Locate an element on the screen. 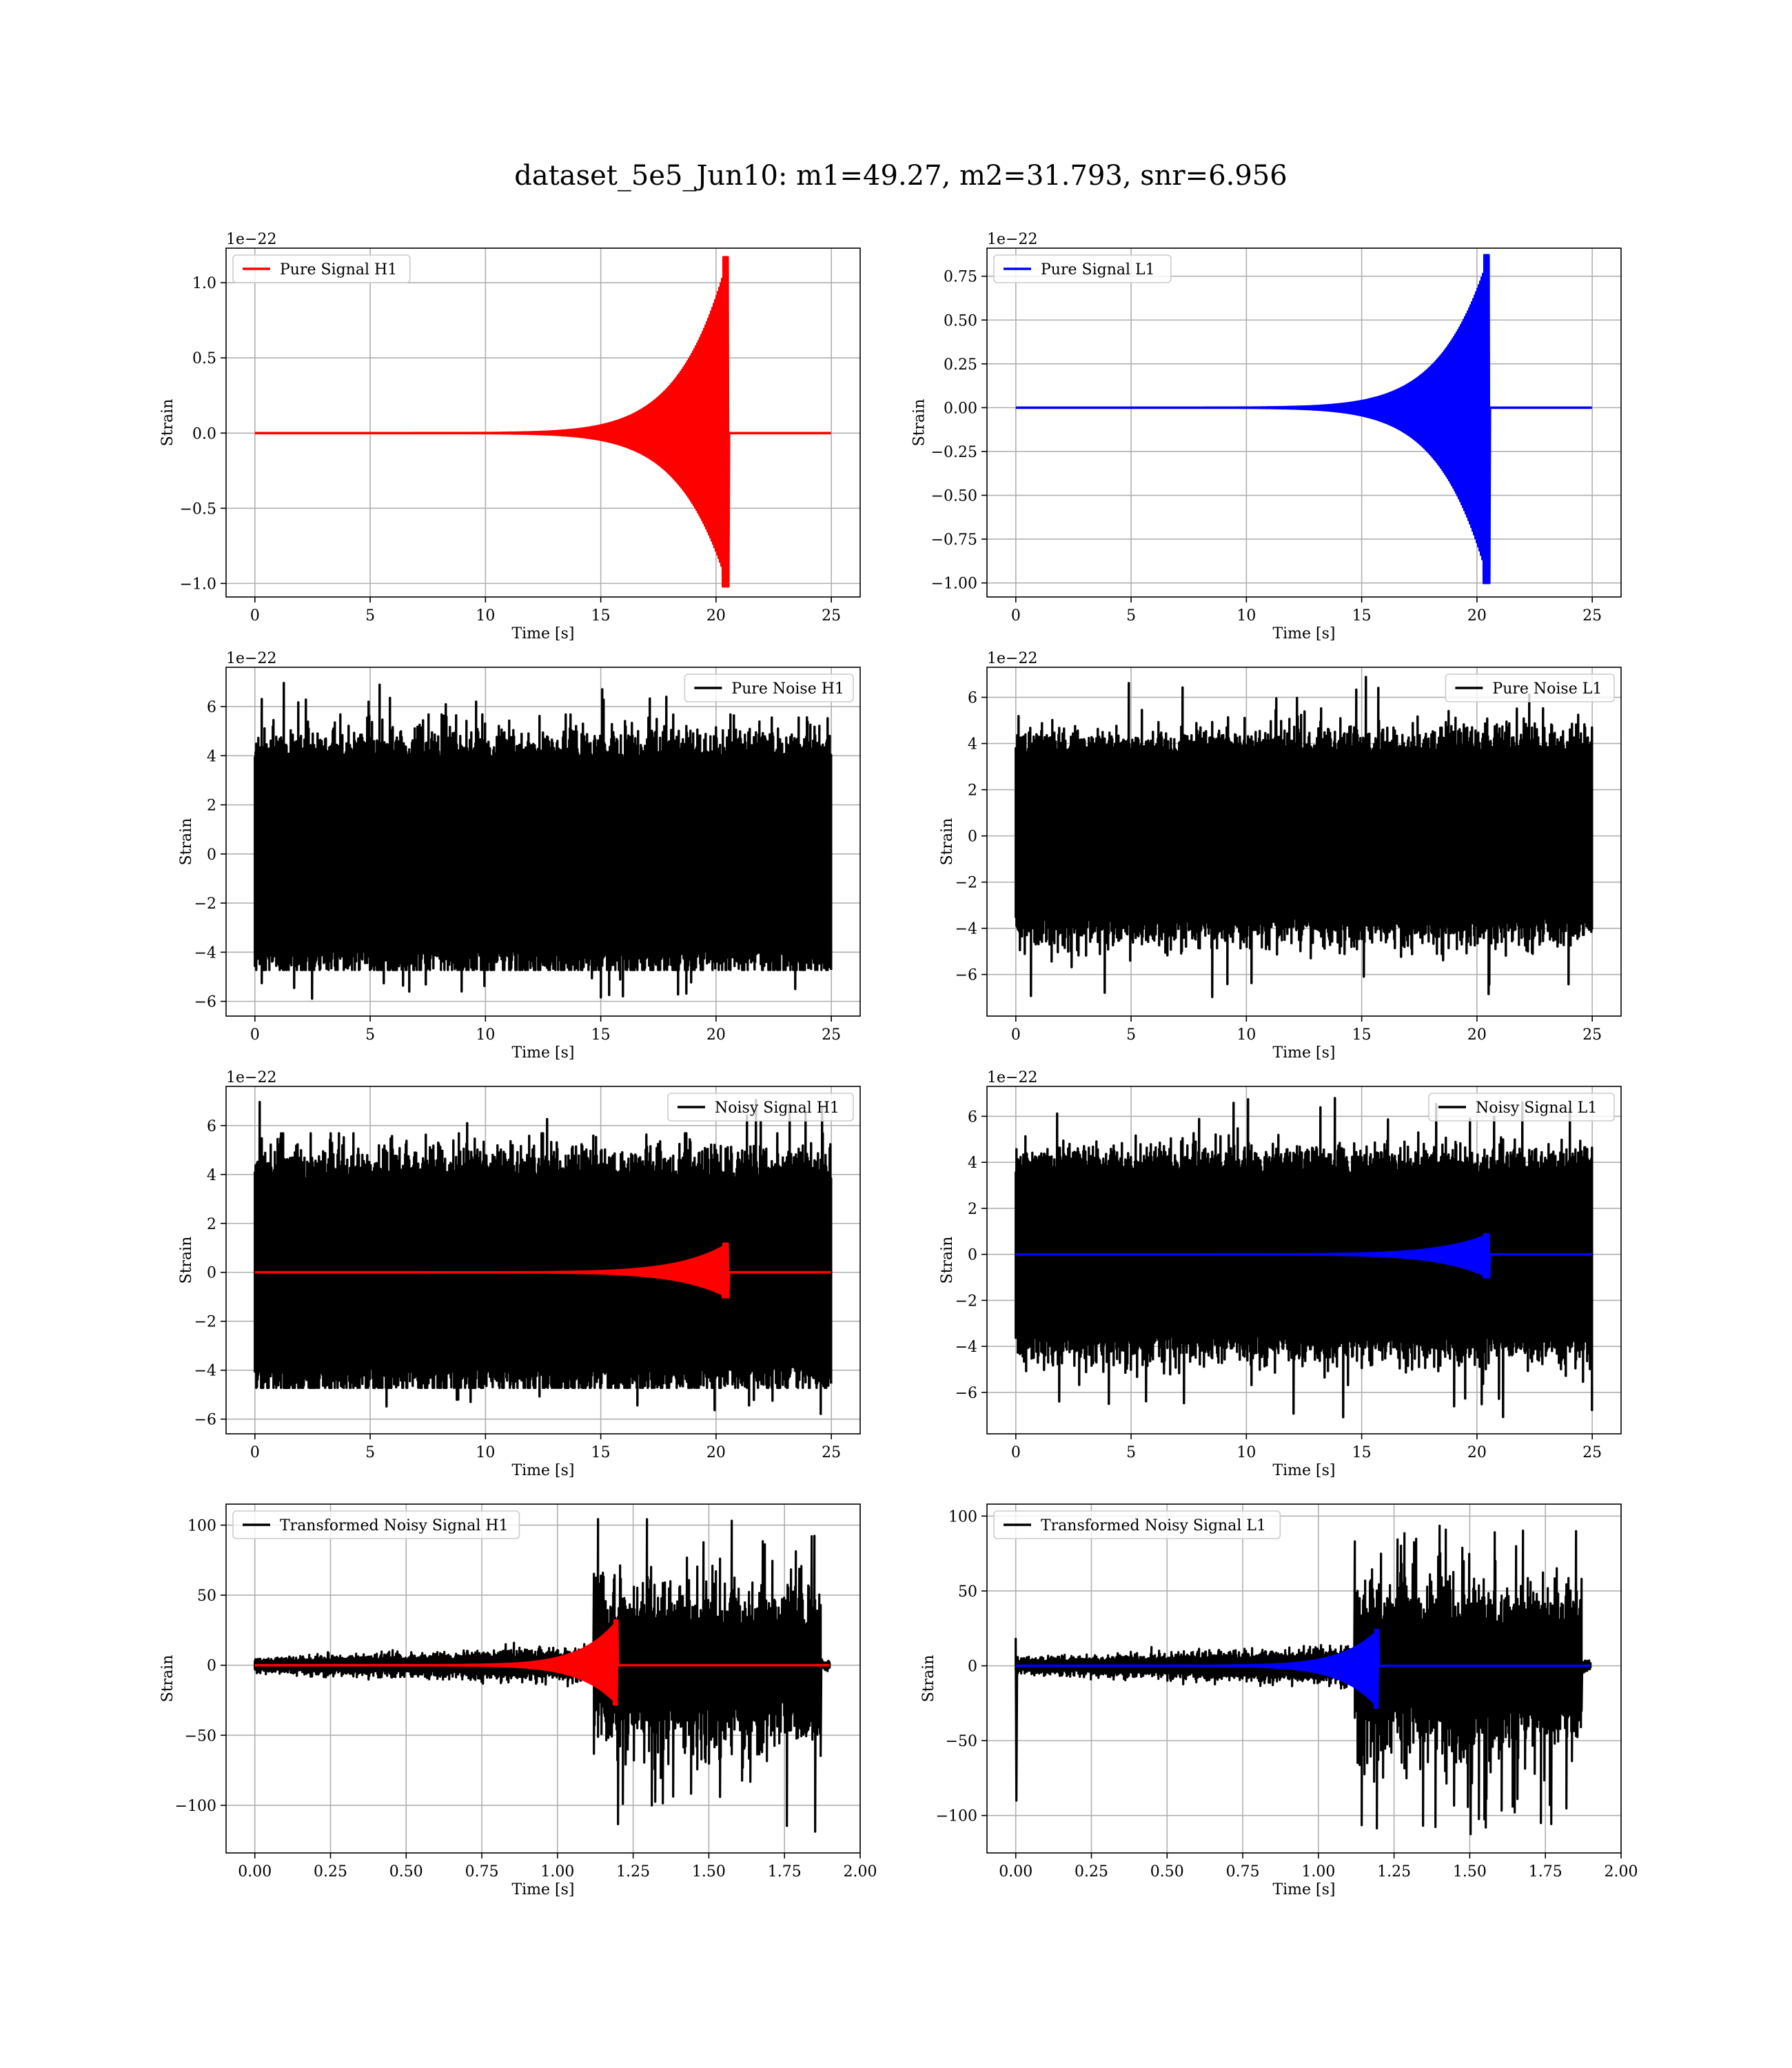 The height and width of the screenshot is (2068, 1792). legend-label: Transformed Noisy Signal H1 is located at coordinates (395, 1526).